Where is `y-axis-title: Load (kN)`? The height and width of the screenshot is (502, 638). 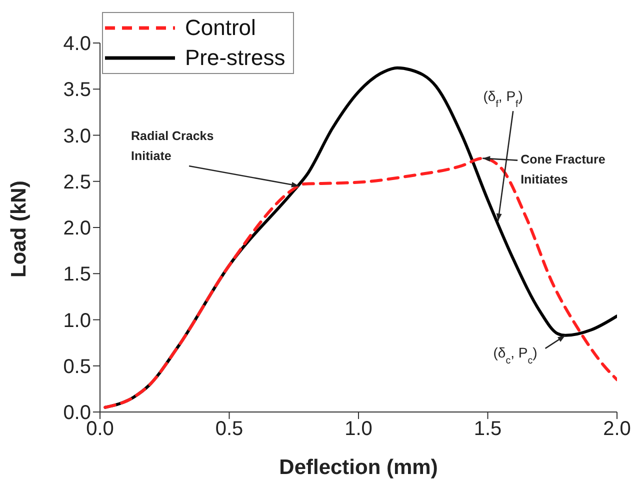
y-axis-title: Load (kN) is located at coordinates (18, 229).